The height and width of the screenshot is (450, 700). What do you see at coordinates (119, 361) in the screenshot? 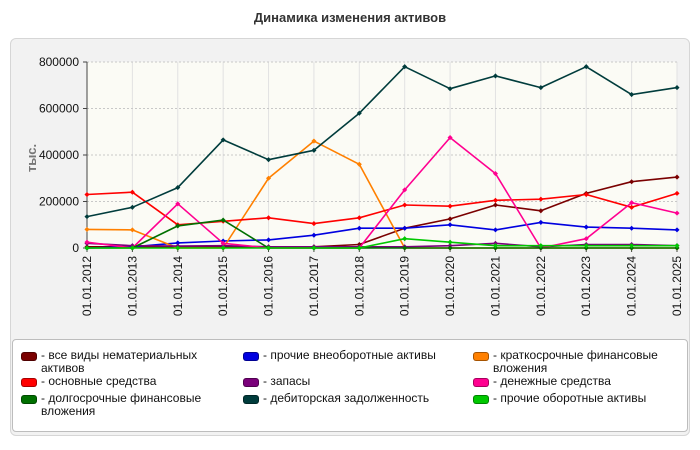
I see `legend-label: - все виды нематериальных активов` at bounding box center [119, 361].